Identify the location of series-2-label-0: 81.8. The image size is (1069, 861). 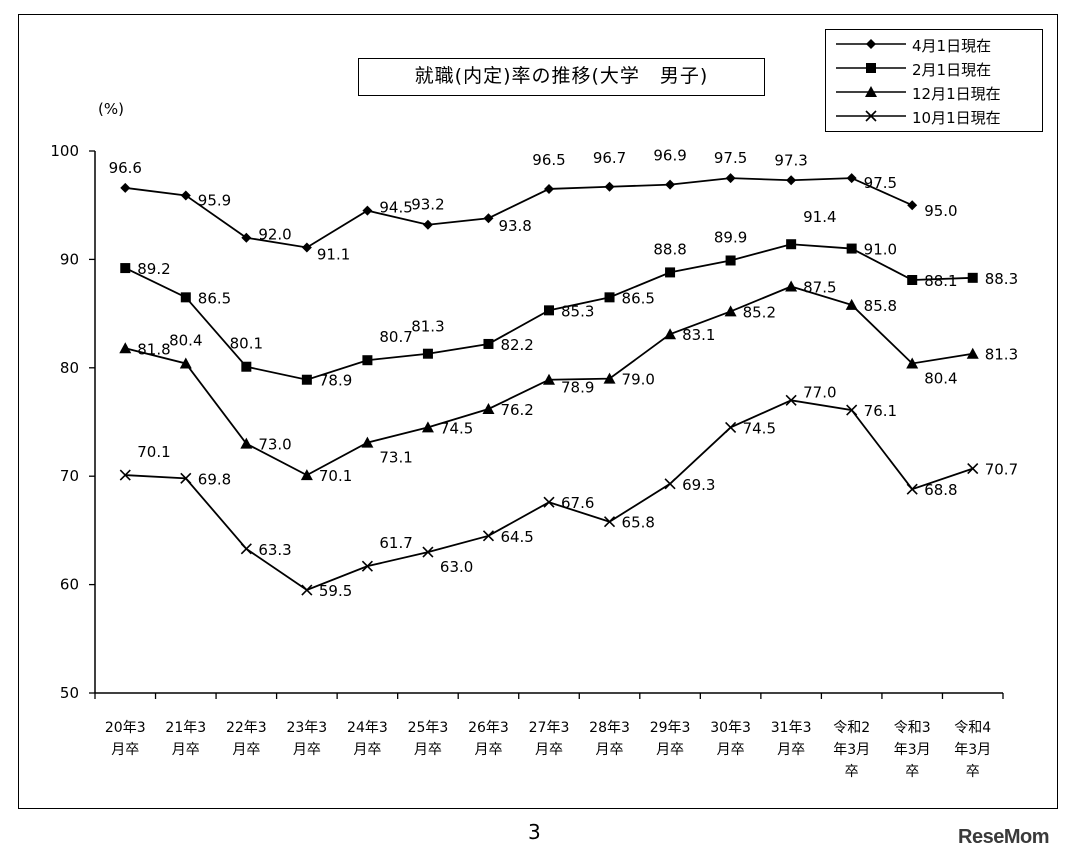
(153, 349).